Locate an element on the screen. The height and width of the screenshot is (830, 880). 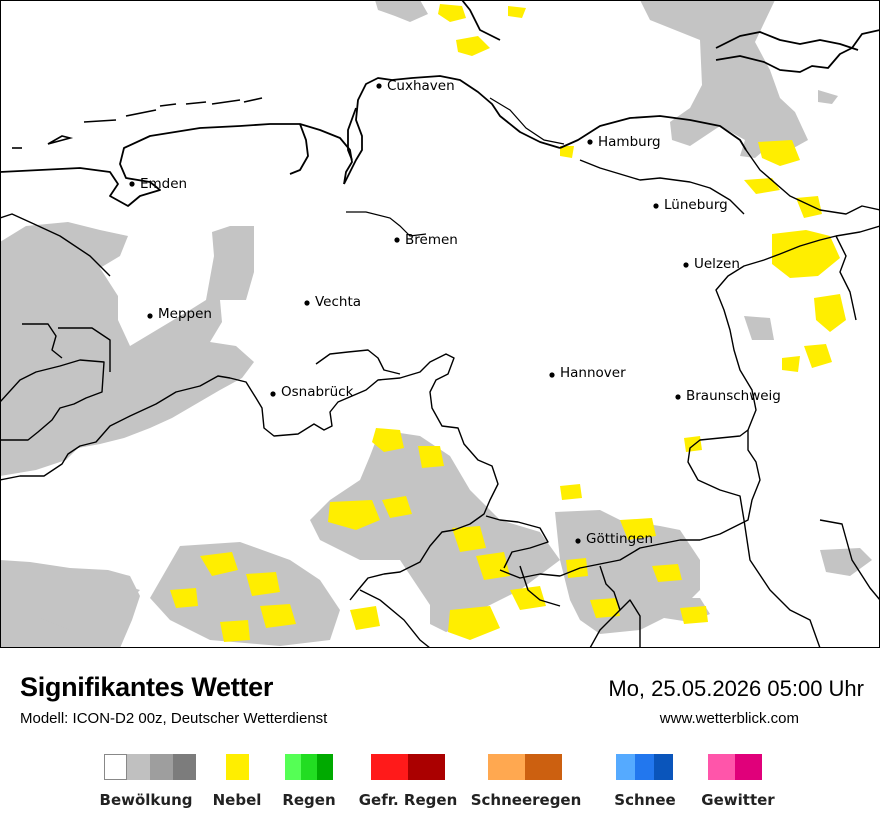
city-label: Göttingen is located at coordinates (619, 539).